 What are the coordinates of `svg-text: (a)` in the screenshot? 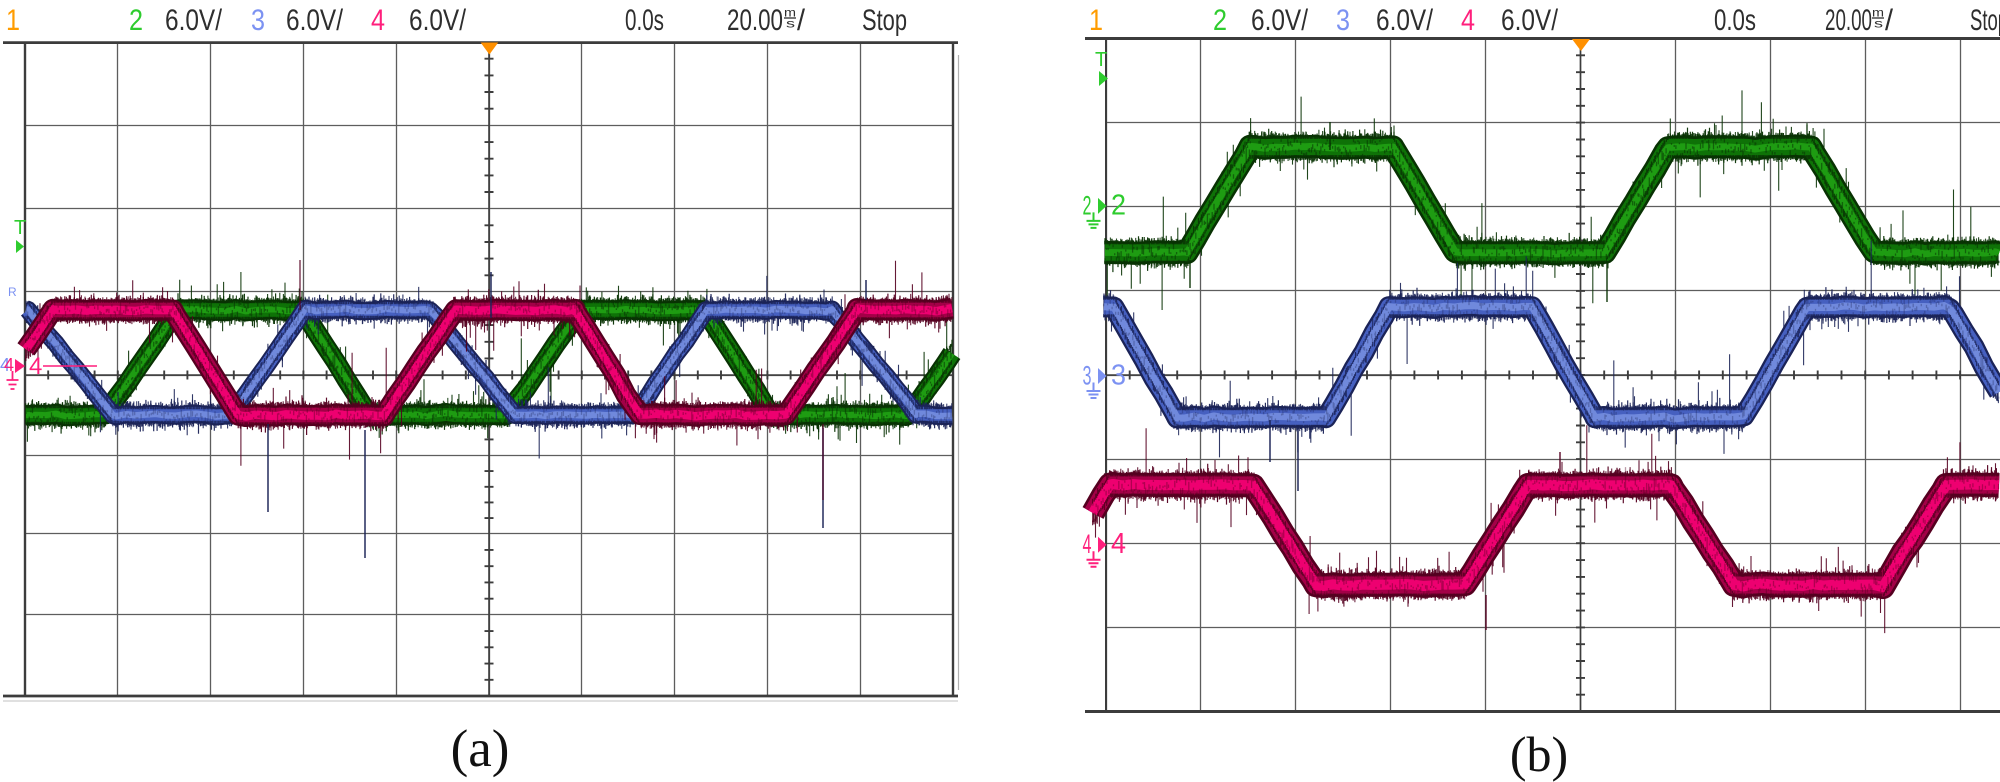 It's located at (480, 749).